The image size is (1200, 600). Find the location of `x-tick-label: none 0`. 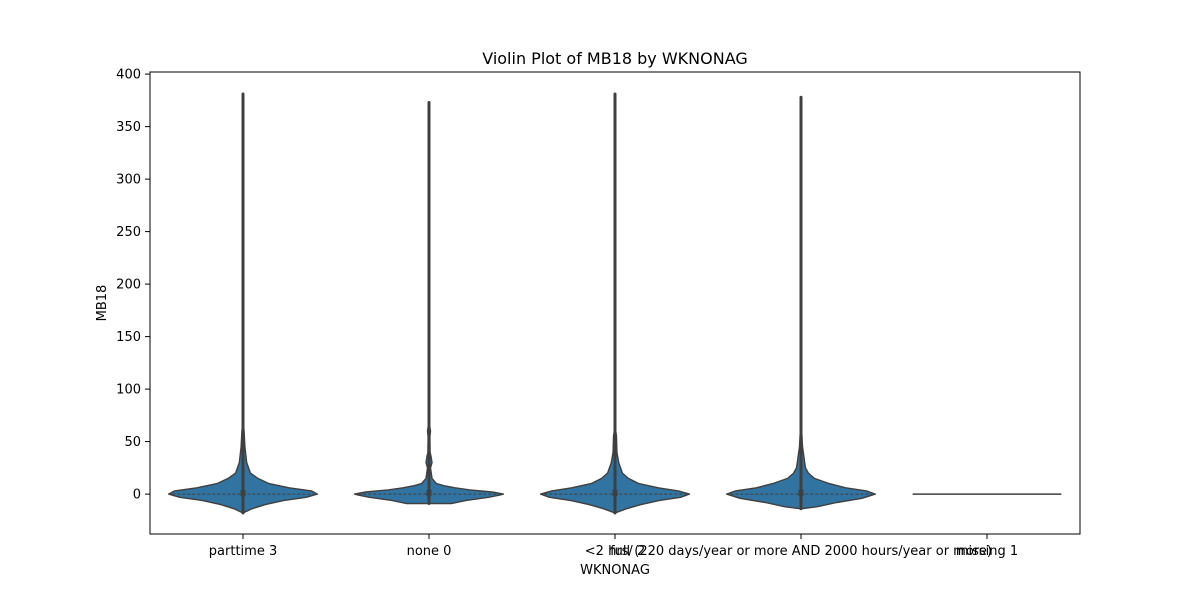

x-tick-label: none 0 is located at coordinates (429, 551).